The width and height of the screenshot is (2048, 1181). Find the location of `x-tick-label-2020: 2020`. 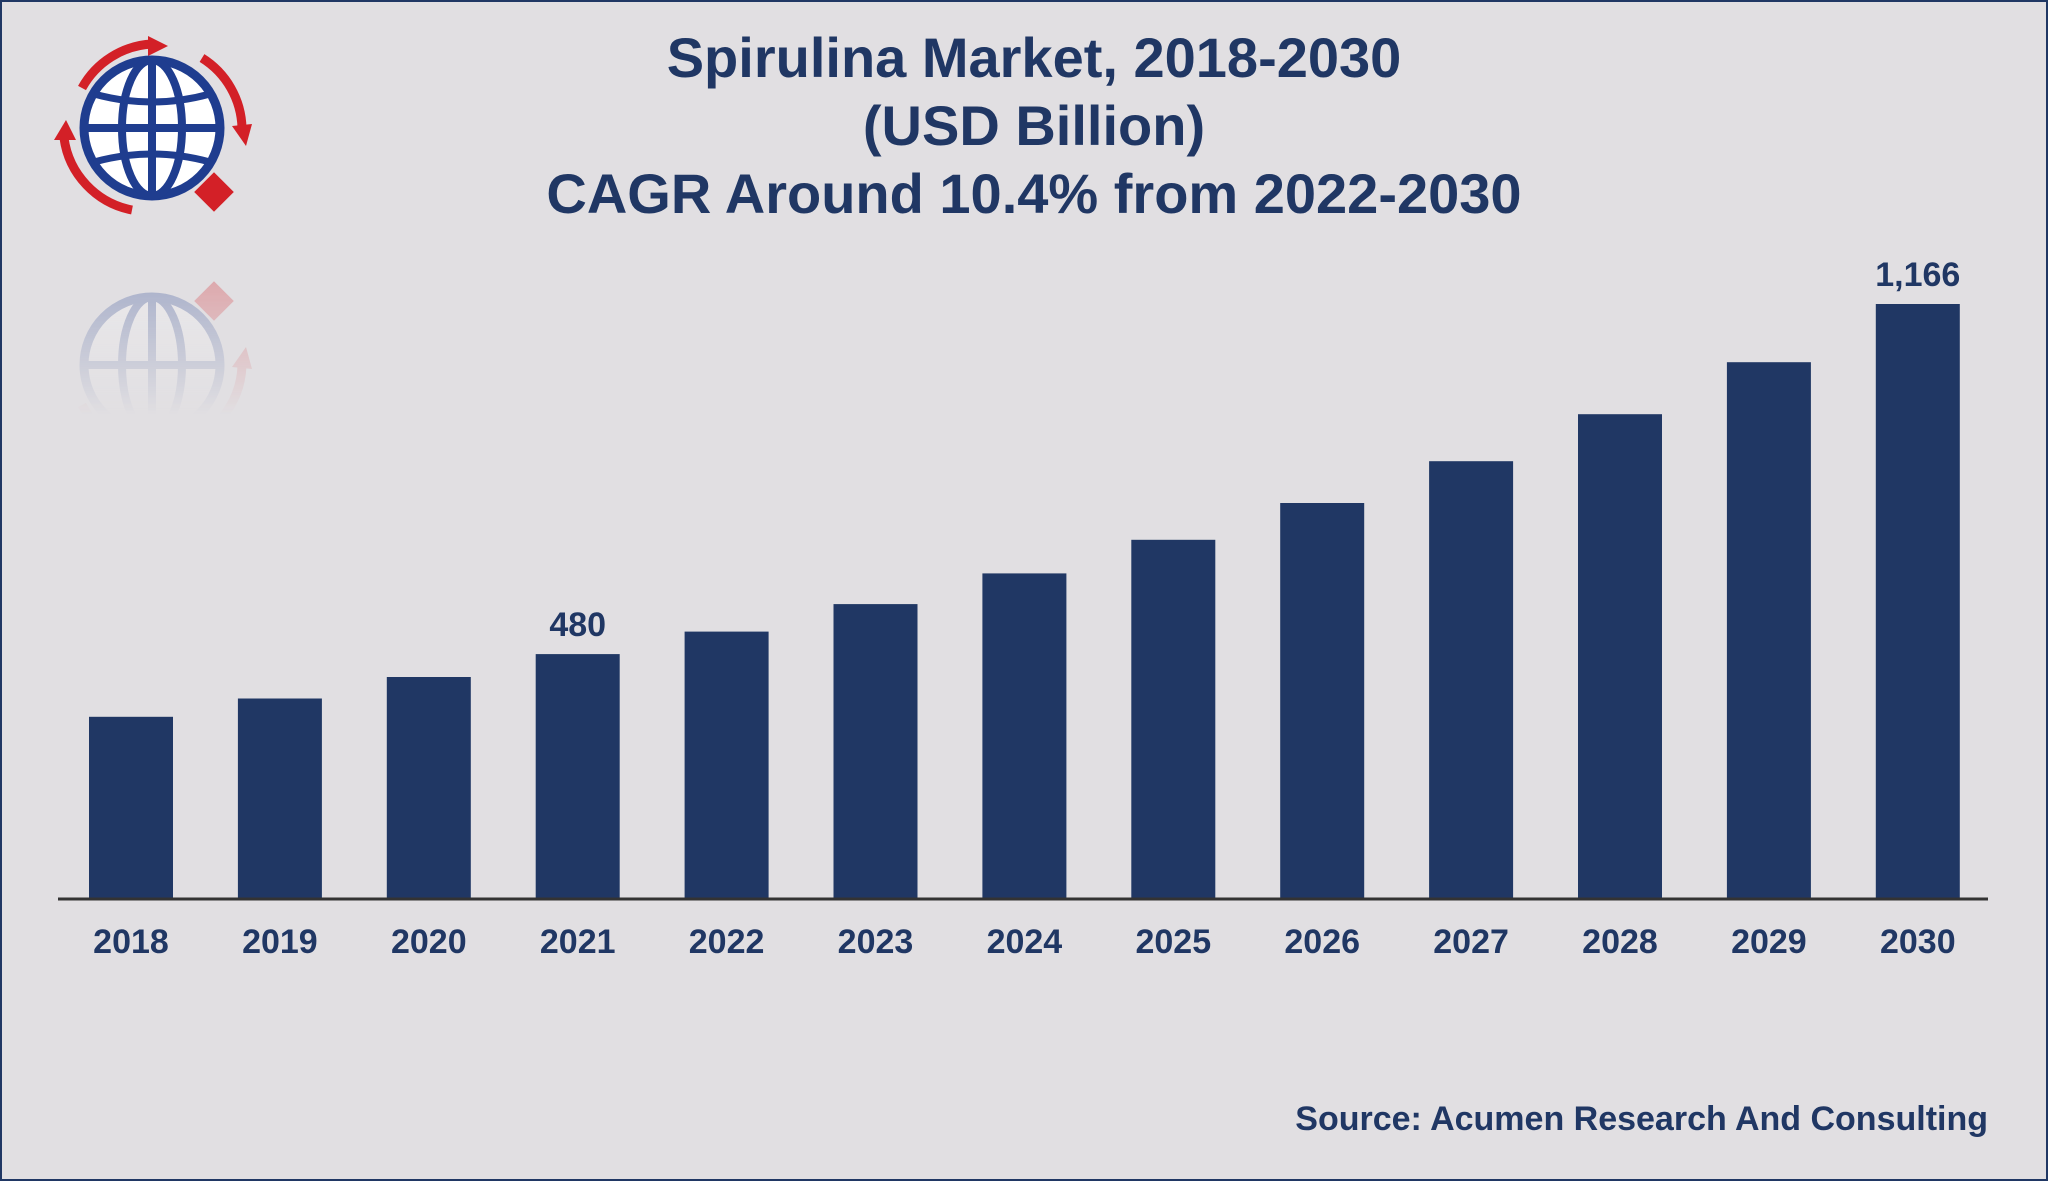

x-tick-label-2020: 2020 is located at coordinates (429, 942).